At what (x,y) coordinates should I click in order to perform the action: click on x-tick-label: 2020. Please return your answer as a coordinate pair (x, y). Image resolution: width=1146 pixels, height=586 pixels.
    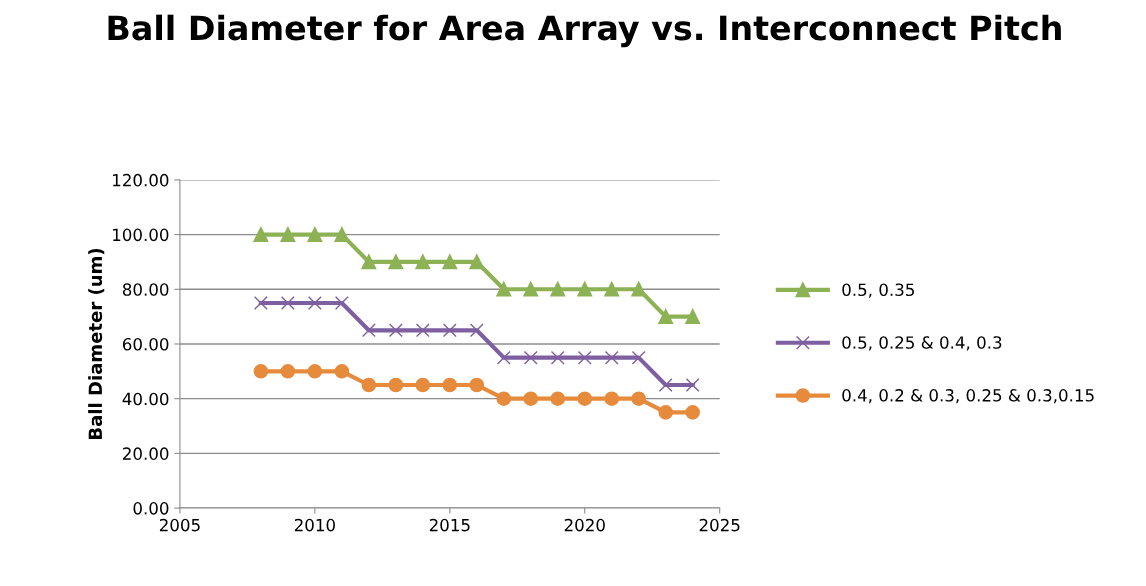
    Looking at the image, I should click on (584, 525).